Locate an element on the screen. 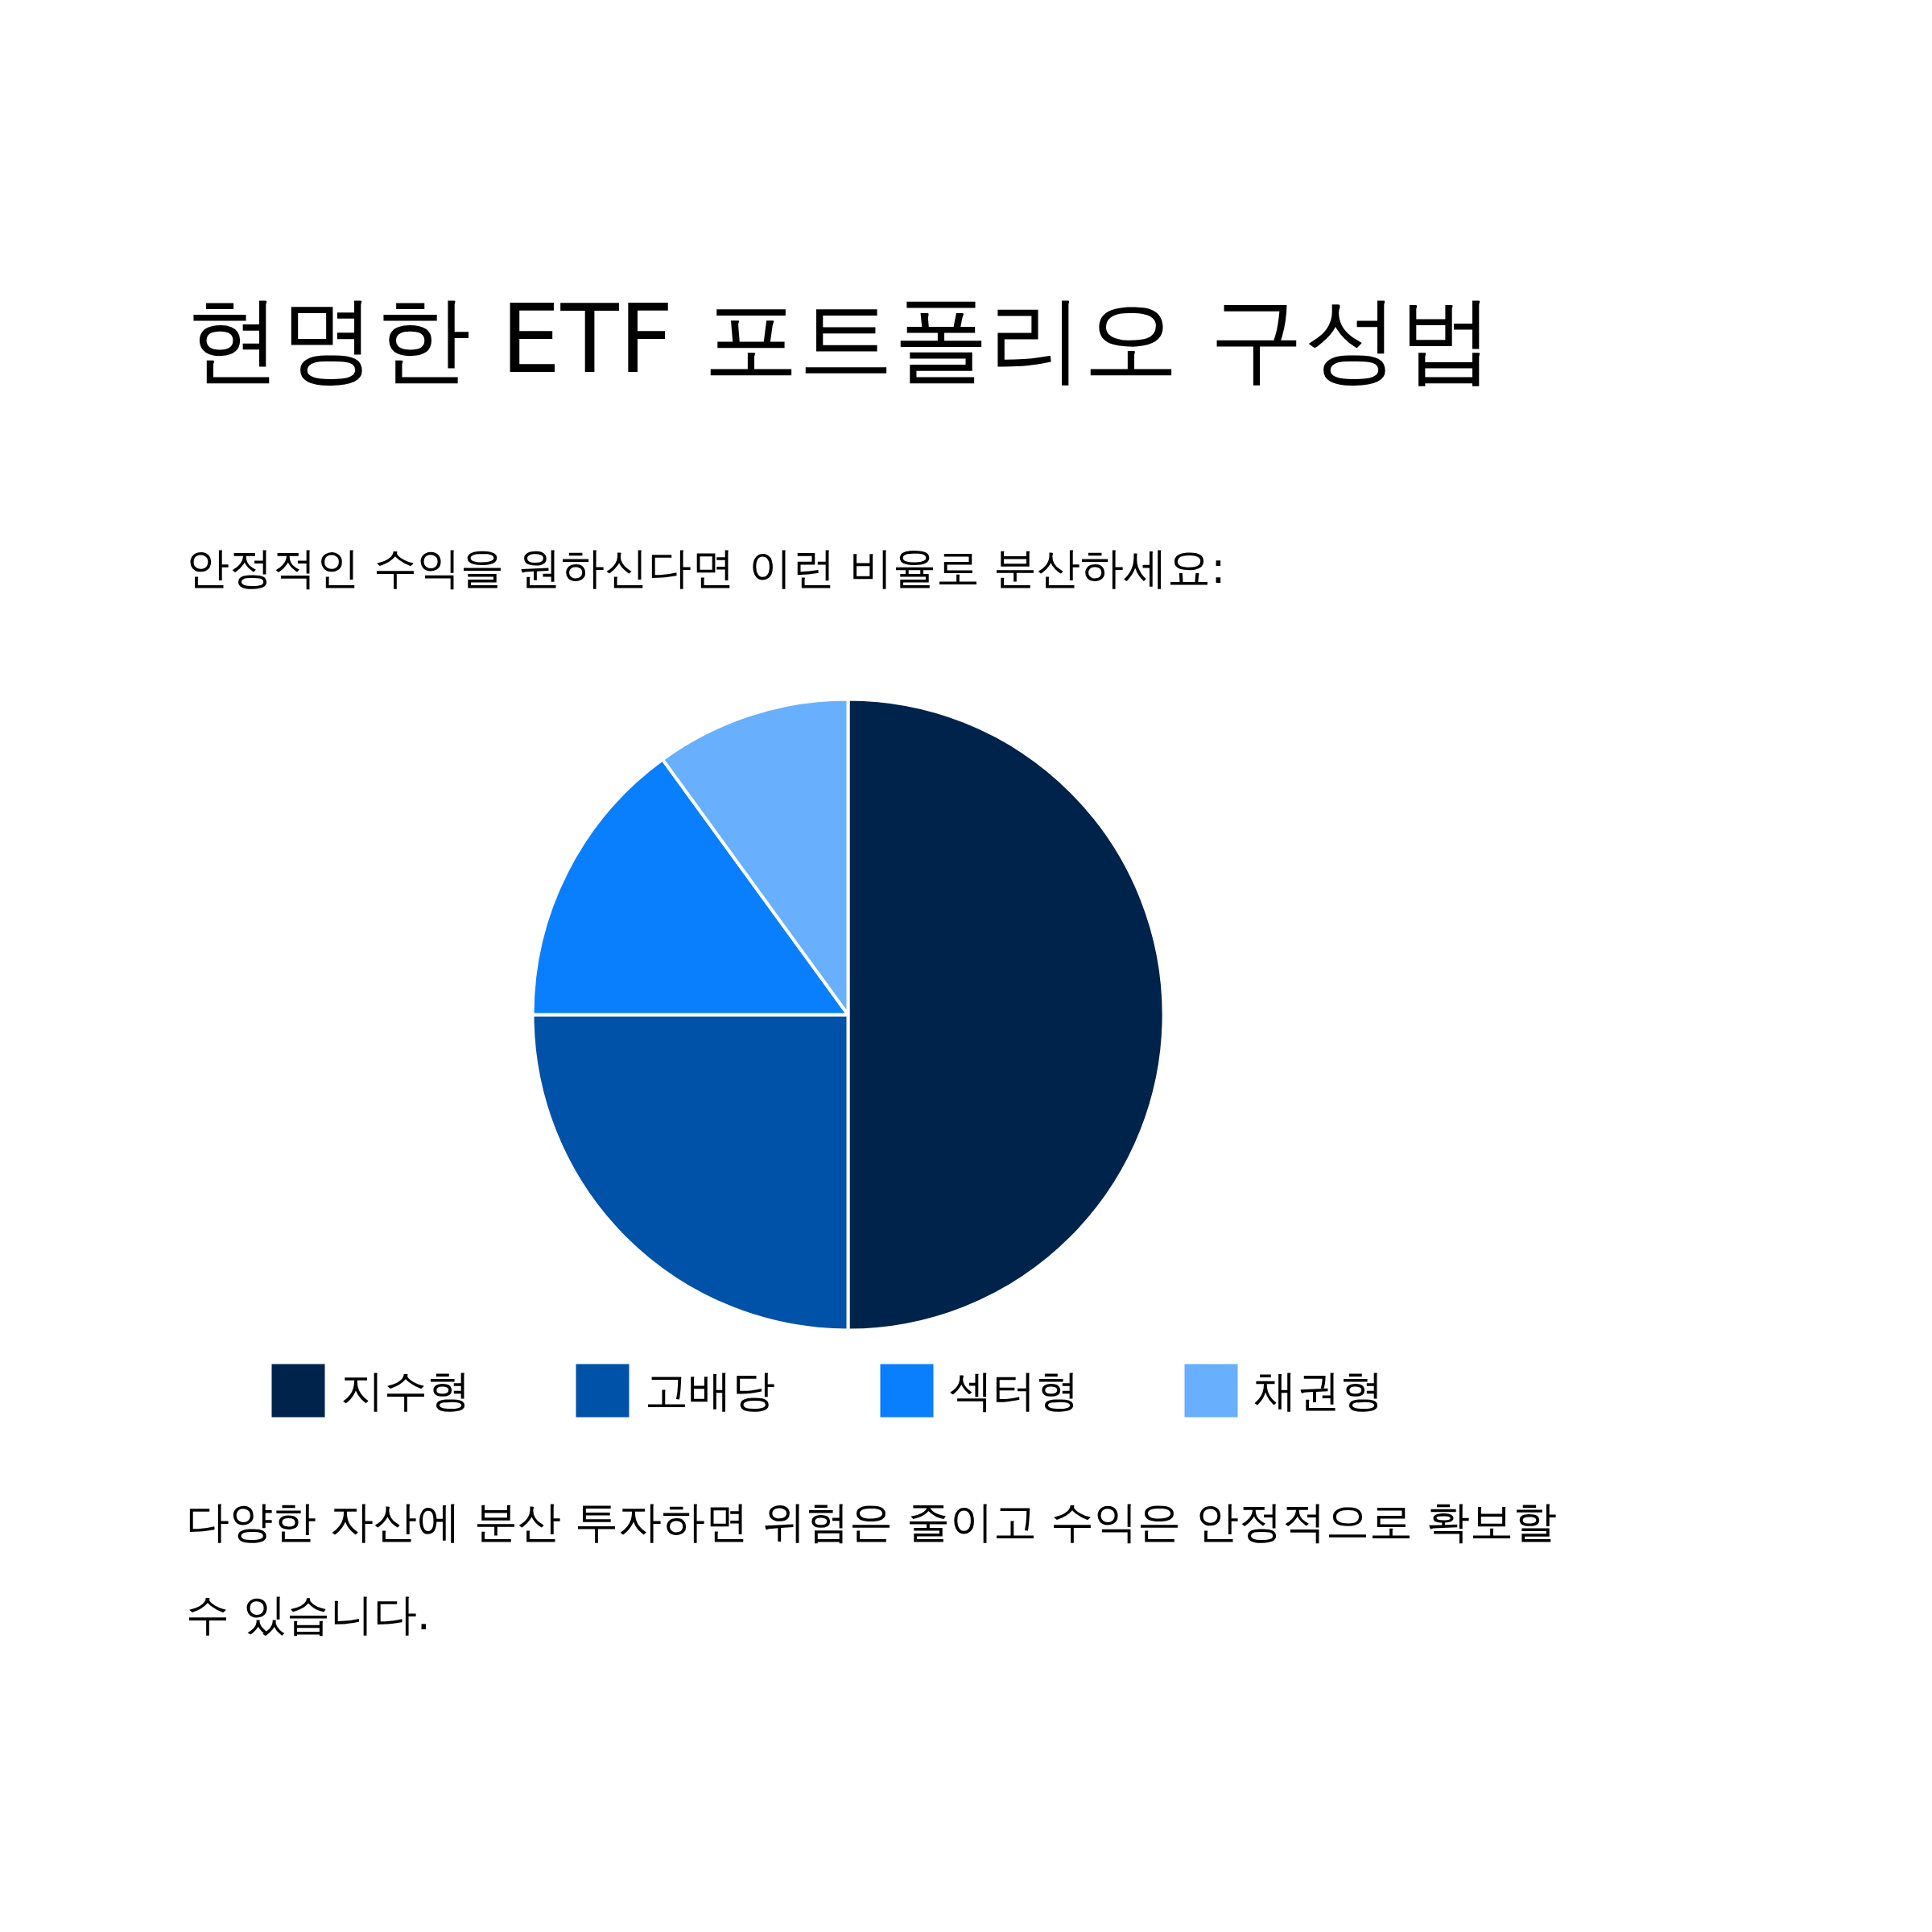 Image resolution: width=1932 pixels, height=1932 pixels. chart-title: 현명한 ETF 포트폴리오 구성법 is located at coordinates (839, 338).